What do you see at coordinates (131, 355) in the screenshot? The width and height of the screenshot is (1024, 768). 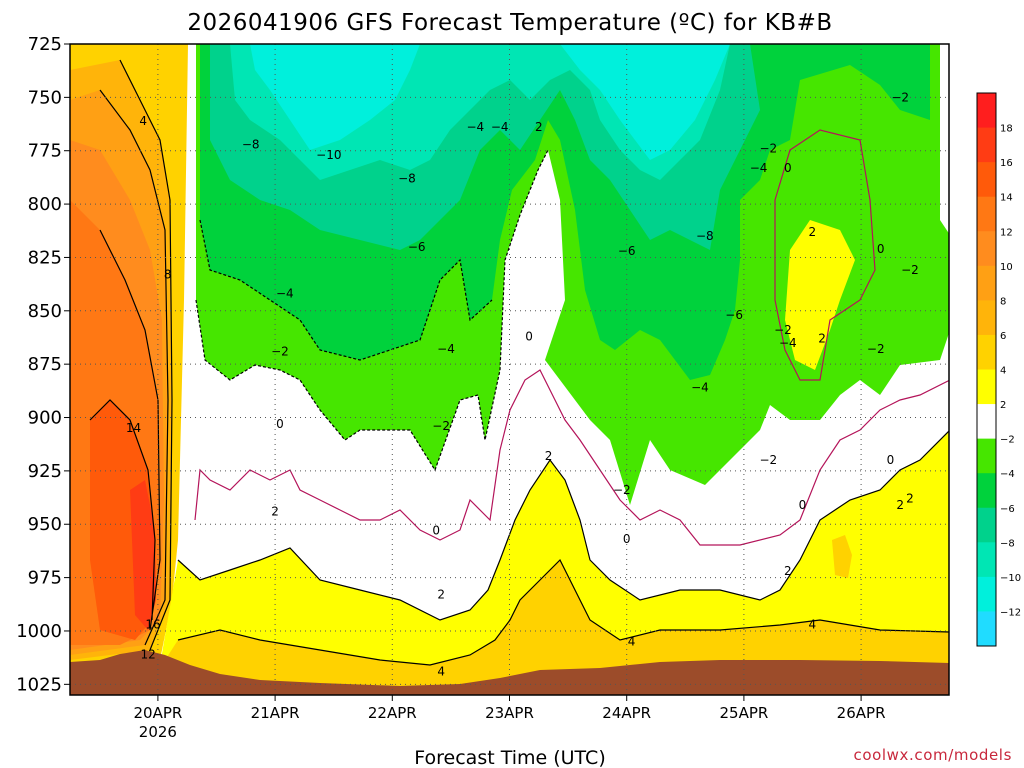 I see `contour-west-warm-lines` at bounding box center [131, 355].